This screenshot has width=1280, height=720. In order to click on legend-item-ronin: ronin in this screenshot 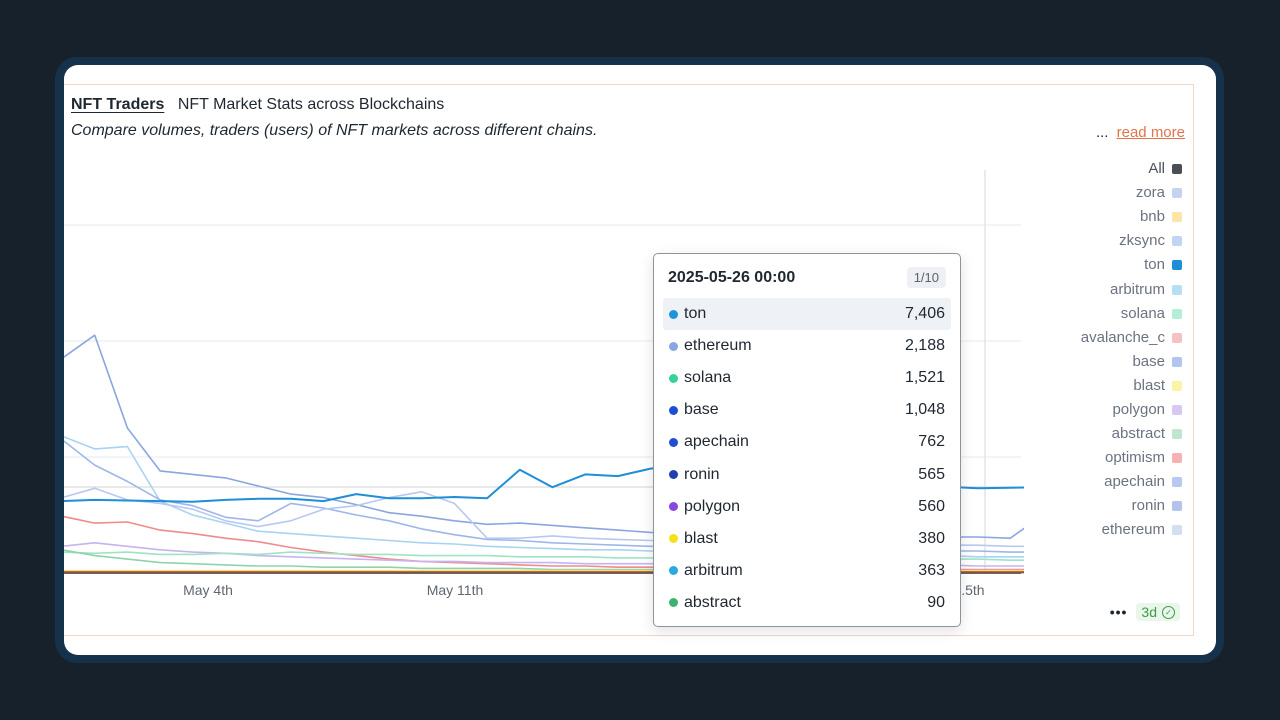, I will do `click(1131, 506)`.